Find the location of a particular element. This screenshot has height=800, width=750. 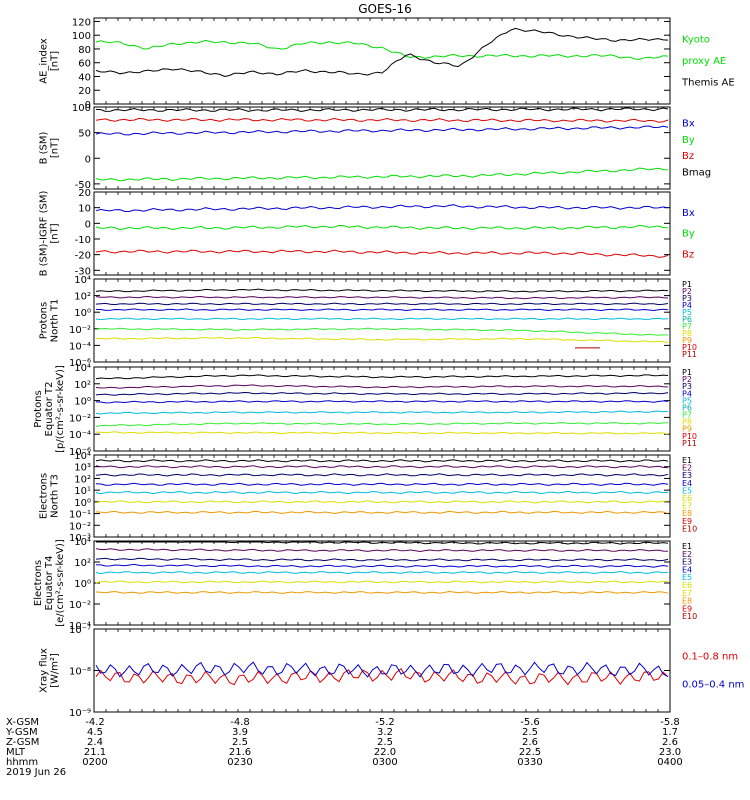

legend-entry: P8 is located at coordinates (687, 422).